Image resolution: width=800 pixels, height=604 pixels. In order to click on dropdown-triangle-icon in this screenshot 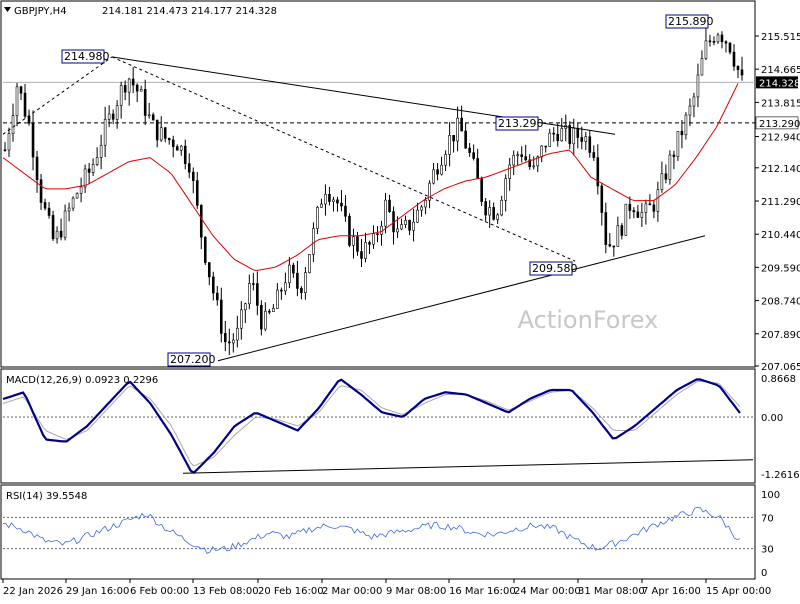, I will do `click(7, 9)`.